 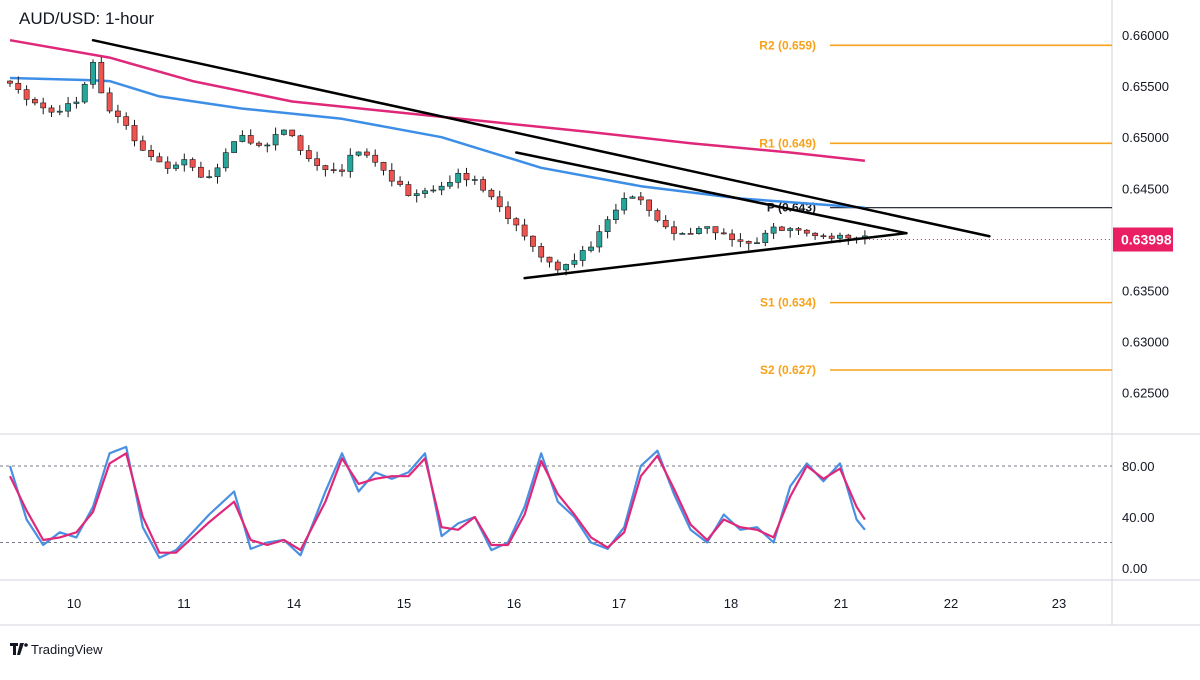 What do you see at coordinates (437, 503) in the screenshot?
I see `stoch-d-line` at bounding box center [437, 503].